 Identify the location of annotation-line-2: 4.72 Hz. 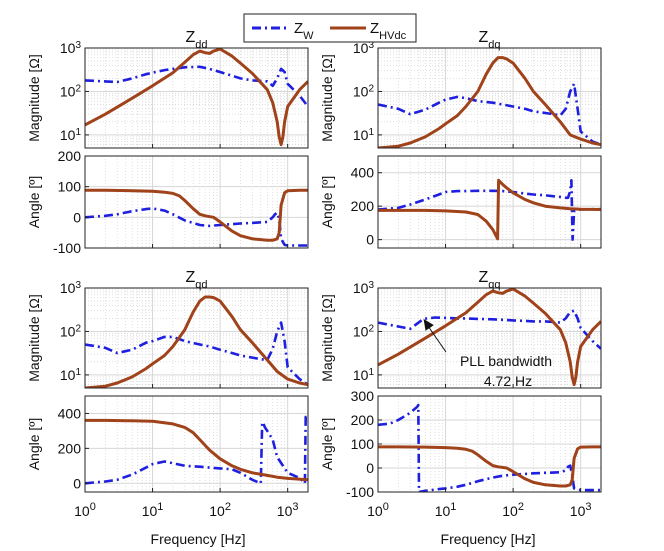
(508, 381).